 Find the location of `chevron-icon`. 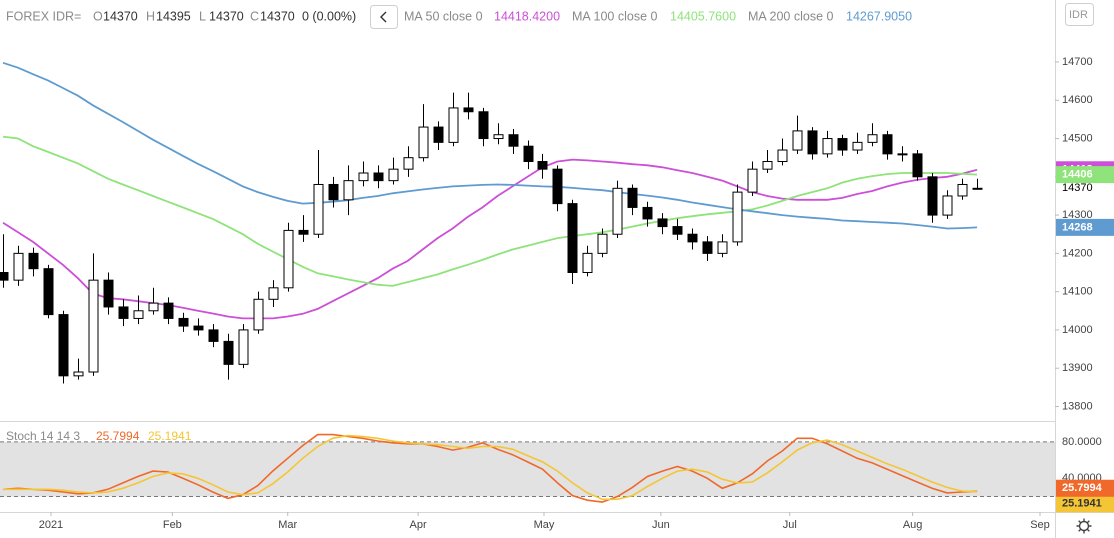

chevron-icon is located at coordinates (383, 17).